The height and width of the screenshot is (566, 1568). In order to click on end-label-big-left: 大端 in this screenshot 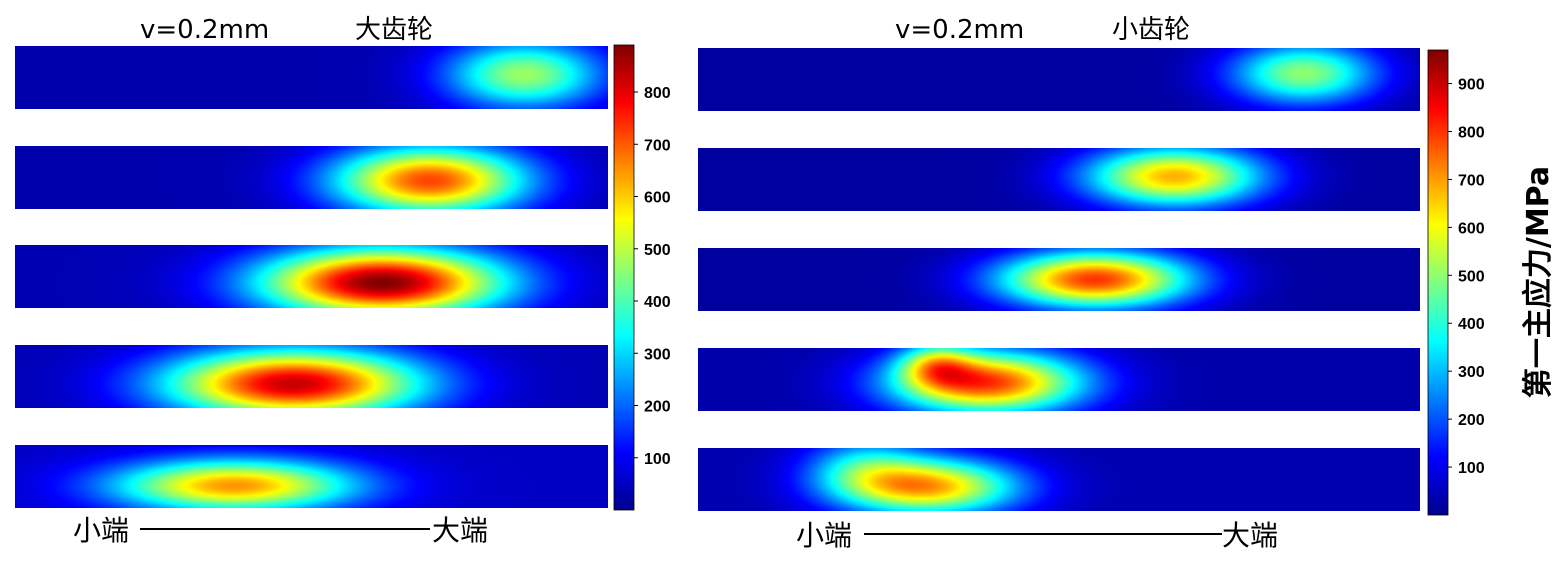, I will do `click(460, 530)`.